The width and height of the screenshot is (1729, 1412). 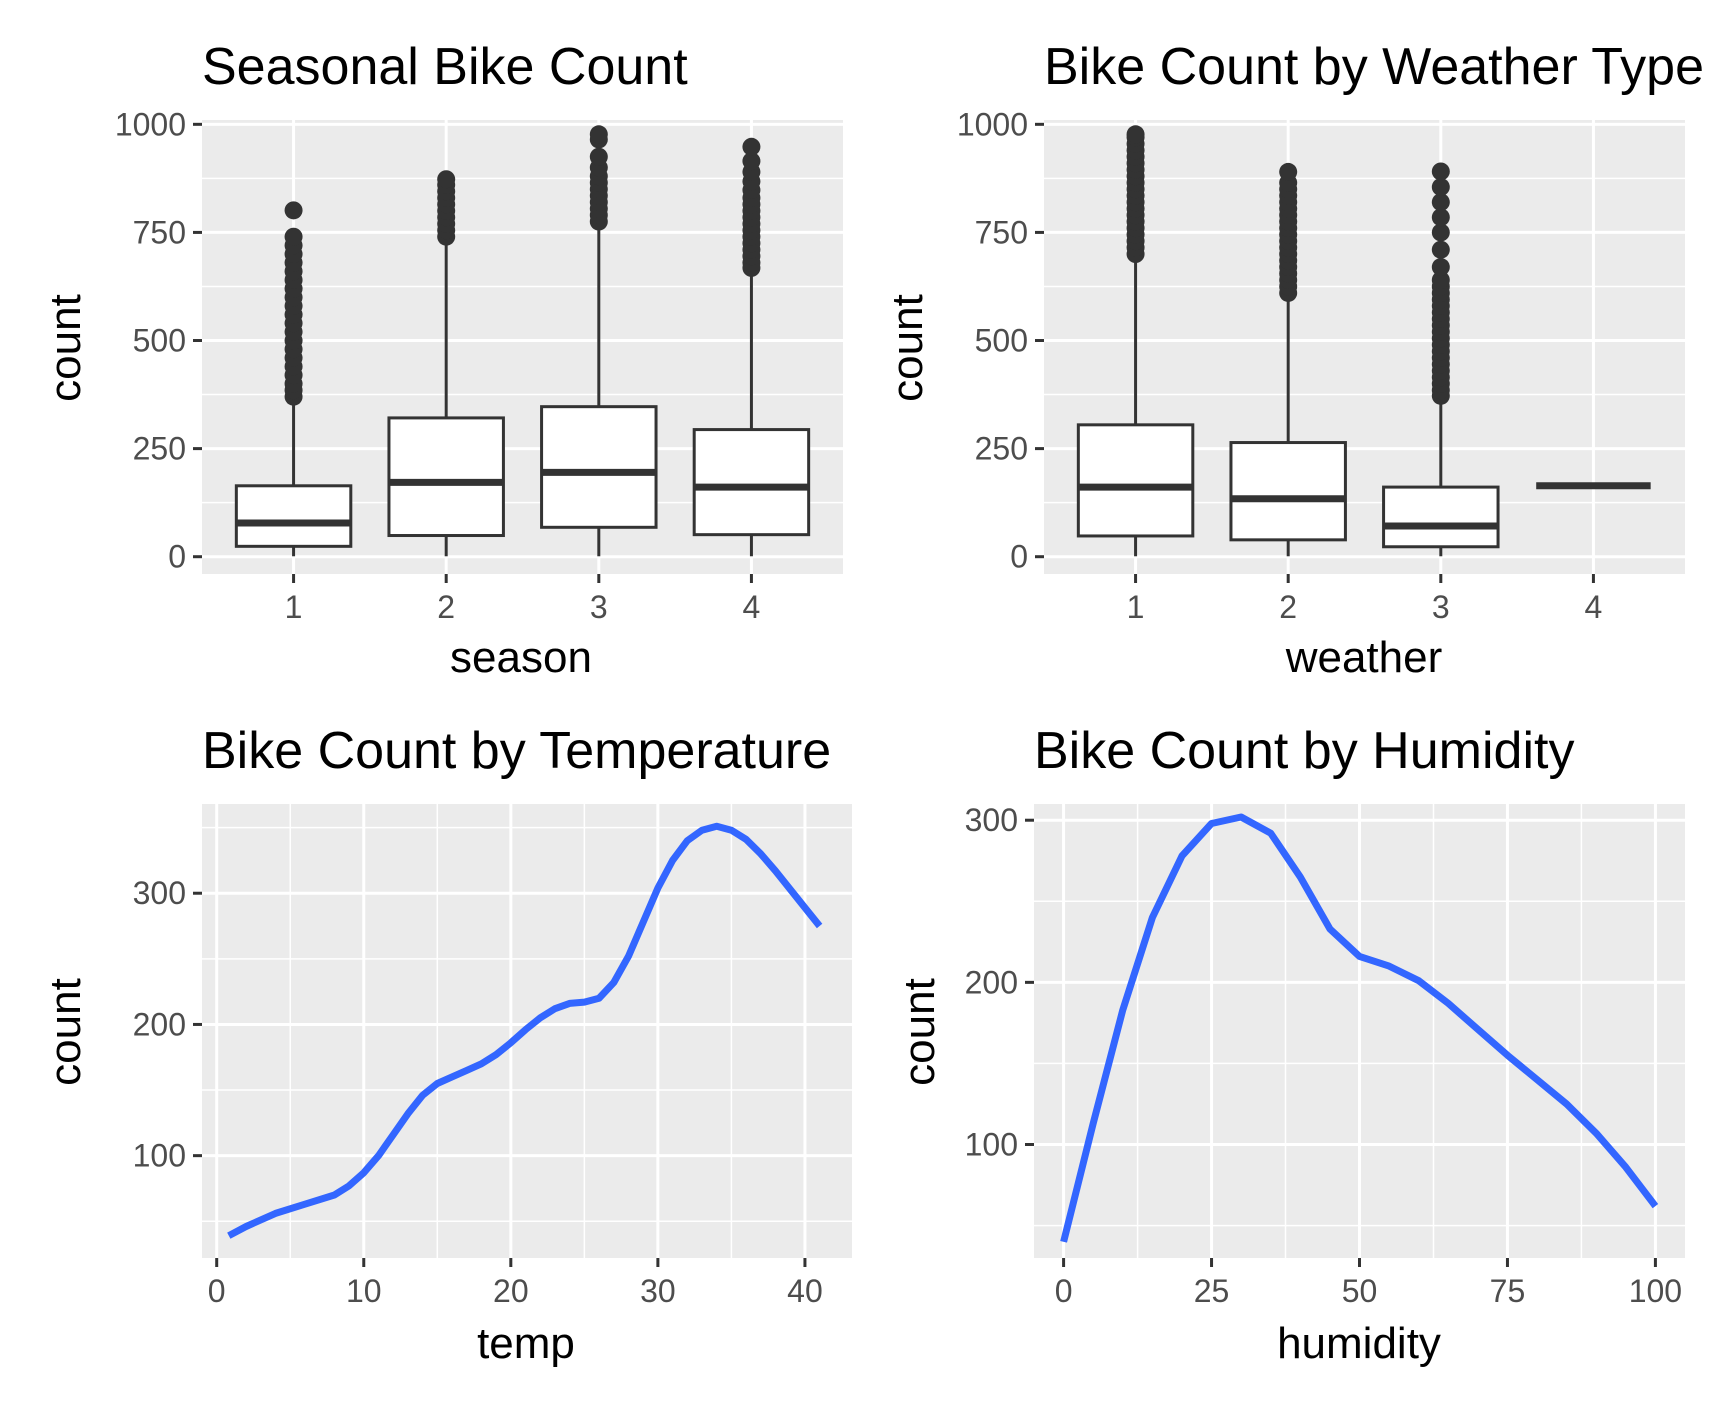 What do you see at coordinates (919, 1032) in the screenshot?
I see `humidity-y-axis-title: count` at bounding box center [919, 1032].